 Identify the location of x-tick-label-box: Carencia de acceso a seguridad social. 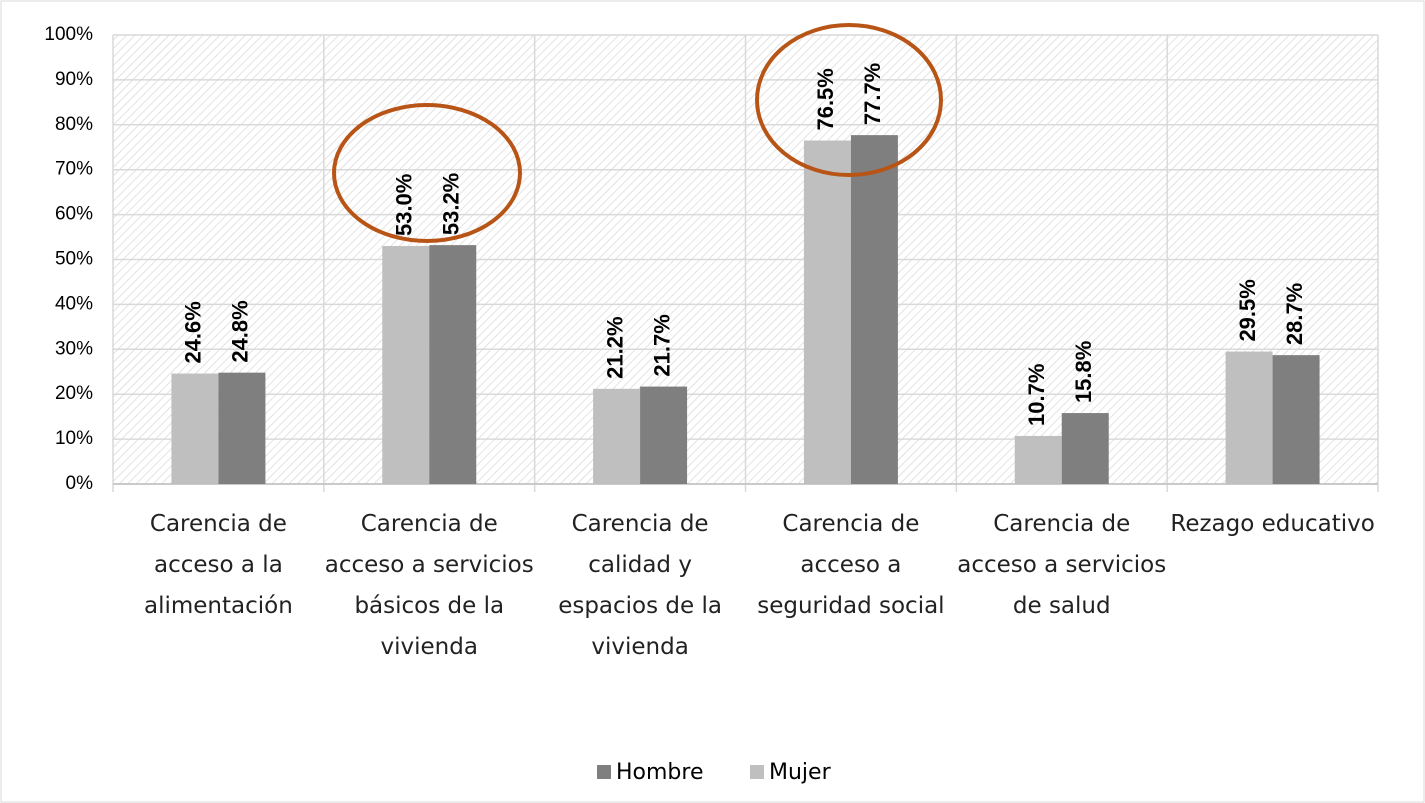
(851, 565).